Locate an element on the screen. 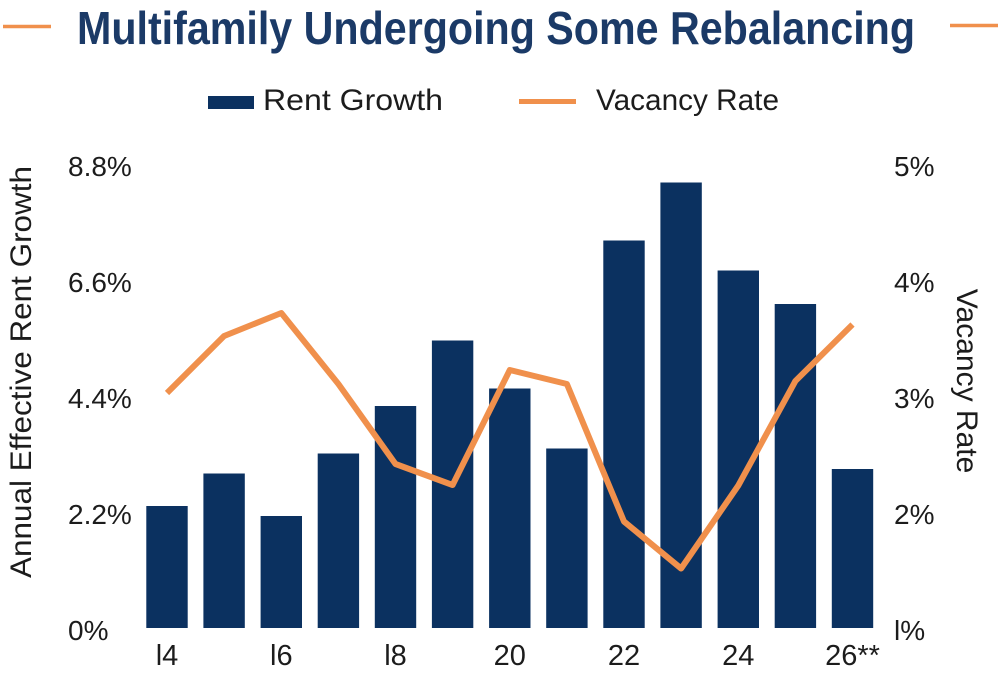  svg-text: 4.4% is located at coordinates (100, 398).